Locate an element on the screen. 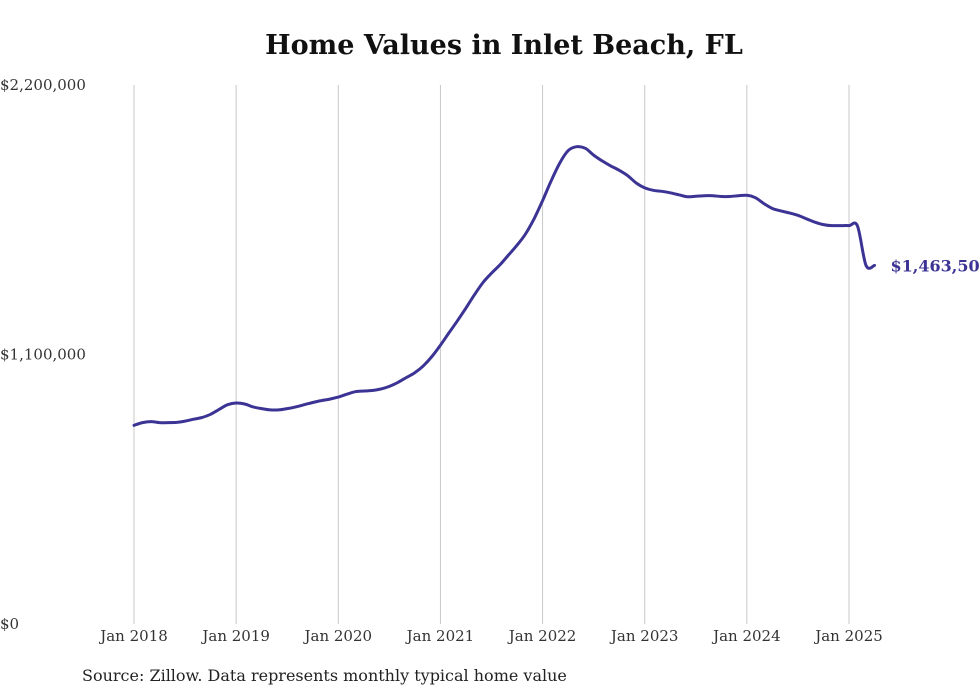 The height and width of the screenshot is (699, 980). y-tick-label: $1,100,000 is located at coordinates (43, 355).